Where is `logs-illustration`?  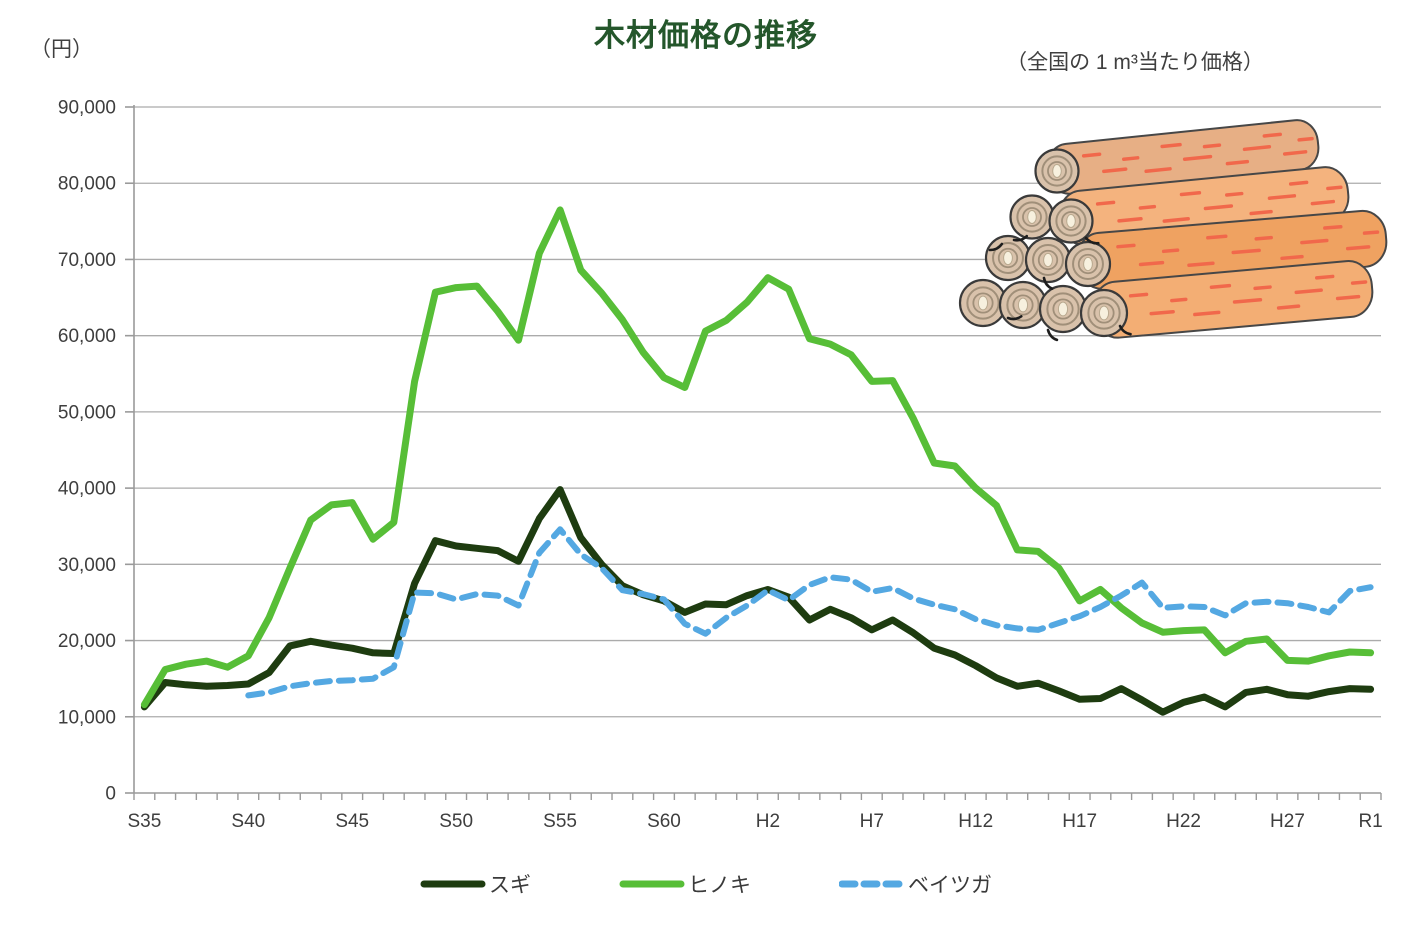
logs-illustration is located at coordinates (1173, 230).